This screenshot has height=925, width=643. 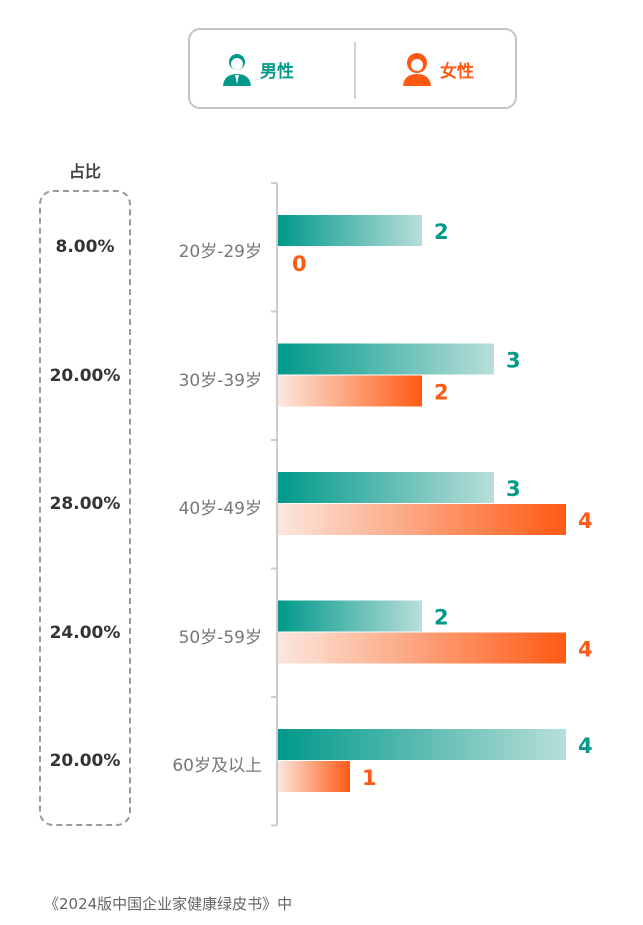 I want to click on data-label: 1, so click(x=369, y=778).